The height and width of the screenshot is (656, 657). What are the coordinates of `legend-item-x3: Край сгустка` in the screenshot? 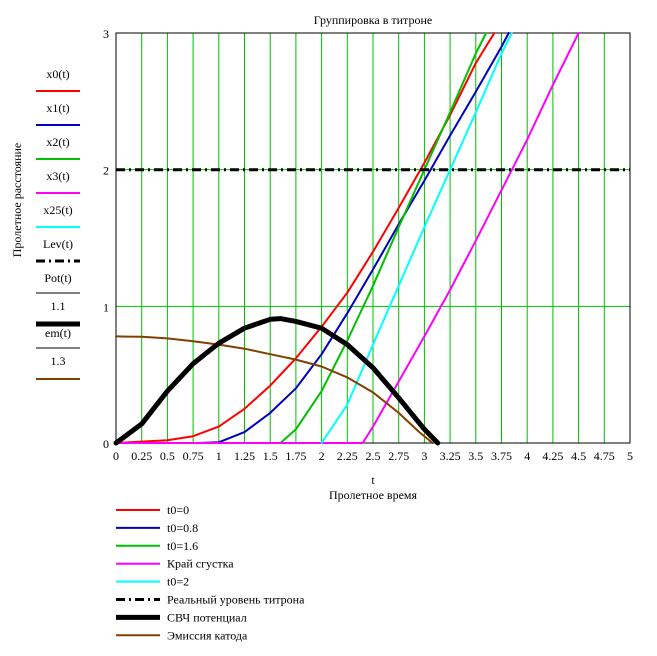 It's located at (175, 564).